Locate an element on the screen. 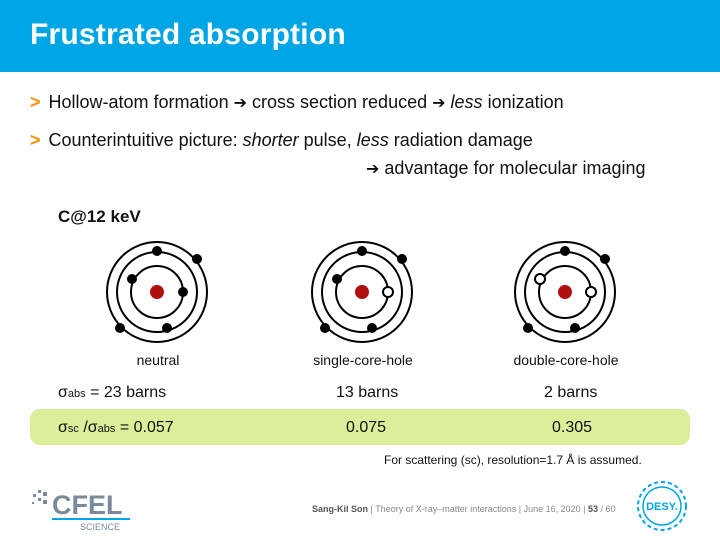  bullet1-part4: ionization is located at coordinates (523, 102).